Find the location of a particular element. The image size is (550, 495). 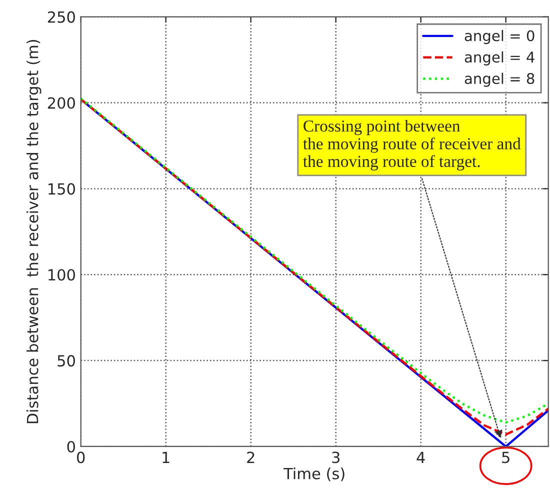

y-tick-label: 50 is located at coordinates (66, 361).